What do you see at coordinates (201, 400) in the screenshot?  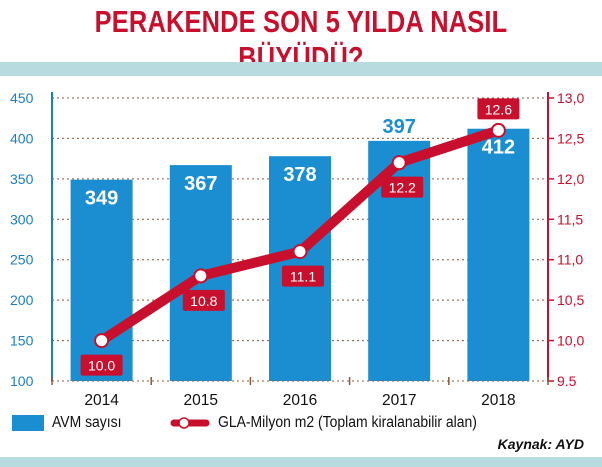 I see `x-tick-label: 2015` at bounding box center [201, 400].